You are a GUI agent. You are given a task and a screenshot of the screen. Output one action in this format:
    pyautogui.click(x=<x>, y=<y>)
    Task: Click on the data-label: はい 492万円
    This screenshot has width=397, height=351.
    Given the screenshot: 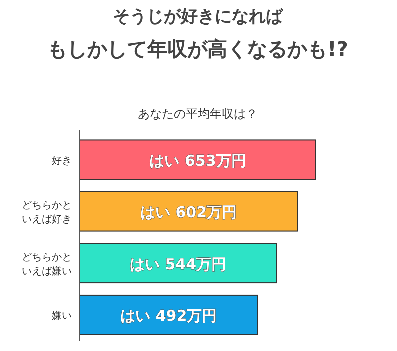 What is the action you would take?
    pyautogui.click(x=169, y=316)
    